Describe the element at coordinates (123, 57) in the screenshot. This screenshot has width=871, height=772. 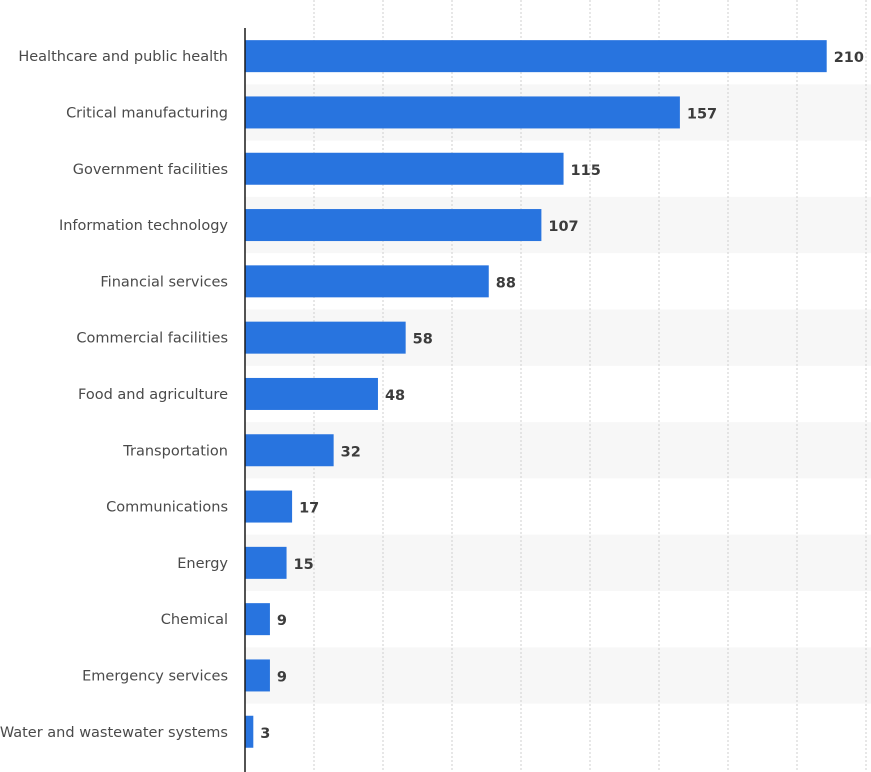
I see `category-label: Healthcare and public health` at that location.